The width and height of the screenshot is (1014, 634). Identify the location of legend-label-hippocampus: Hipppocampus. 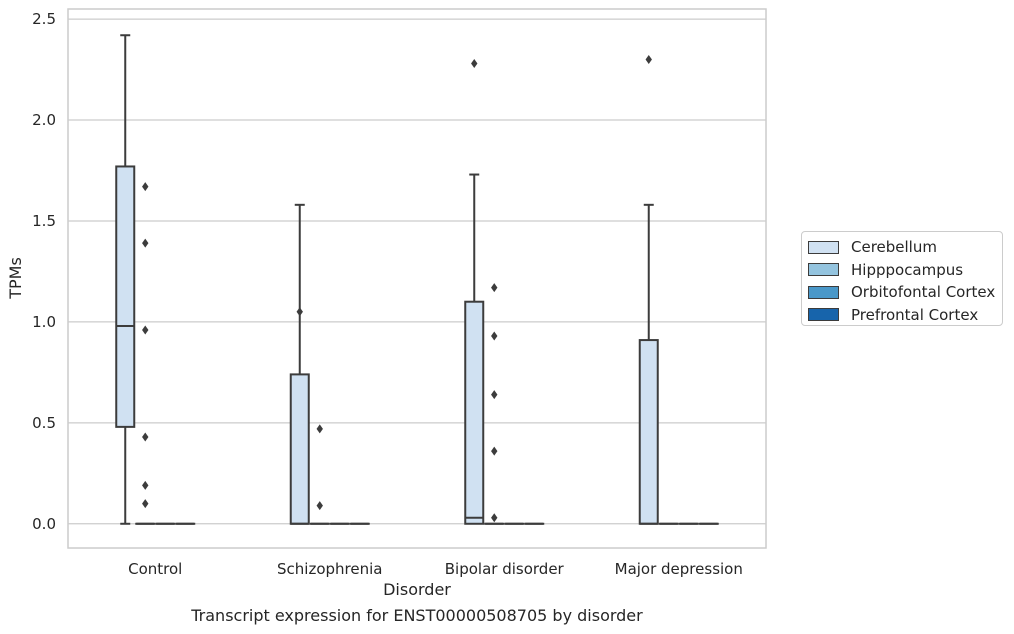
(907, 269).